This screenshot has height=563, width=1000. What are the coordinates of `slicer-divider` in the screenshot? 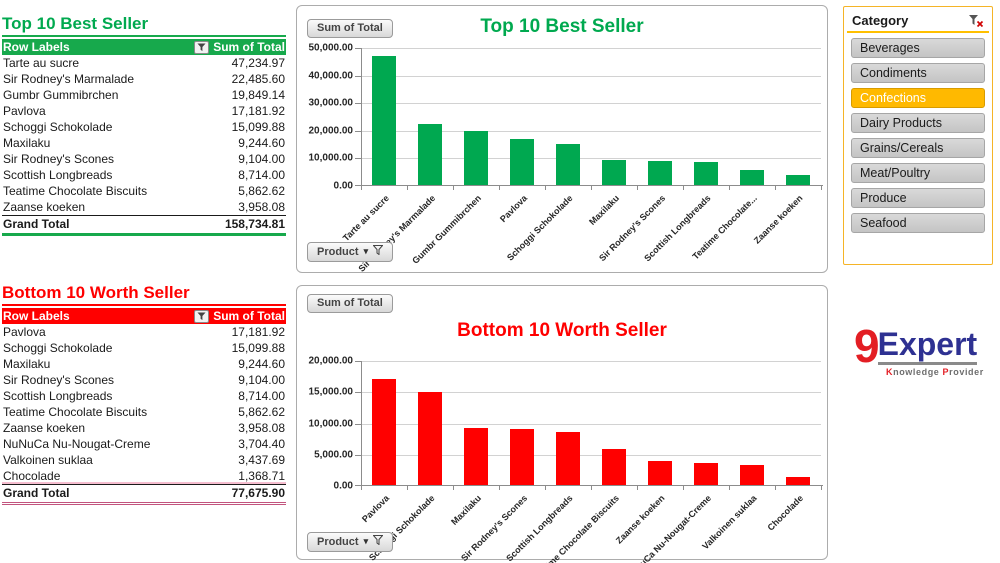 It's located at (918, 32).